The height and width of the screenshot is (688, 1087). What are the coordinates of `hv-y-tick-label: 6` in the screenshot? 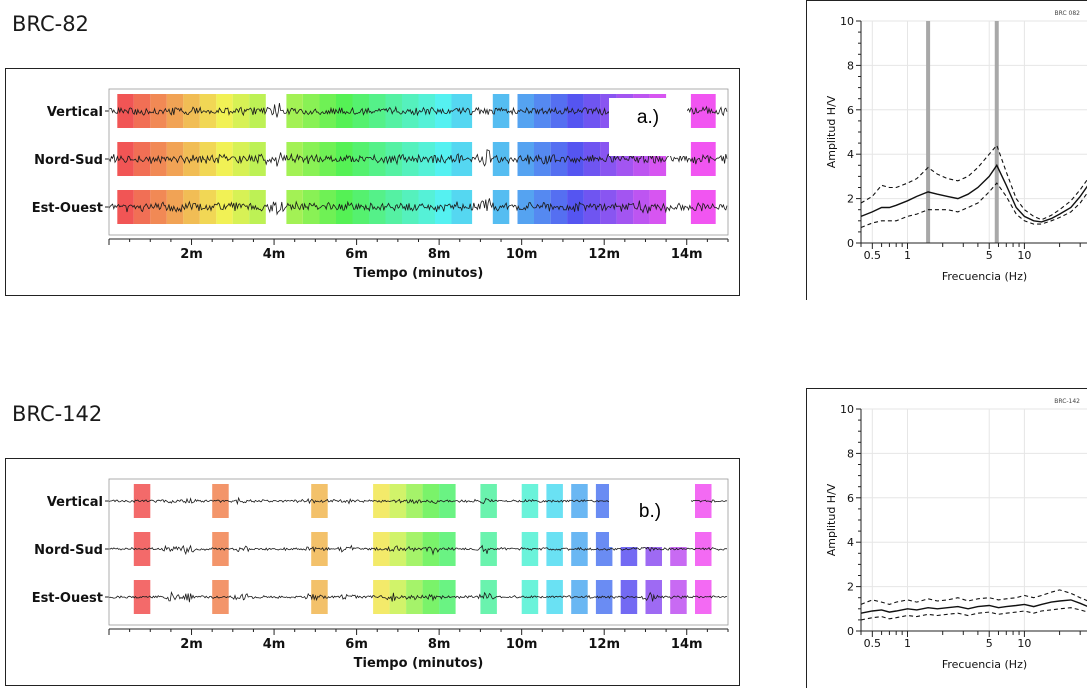 It's located at (850, 110).